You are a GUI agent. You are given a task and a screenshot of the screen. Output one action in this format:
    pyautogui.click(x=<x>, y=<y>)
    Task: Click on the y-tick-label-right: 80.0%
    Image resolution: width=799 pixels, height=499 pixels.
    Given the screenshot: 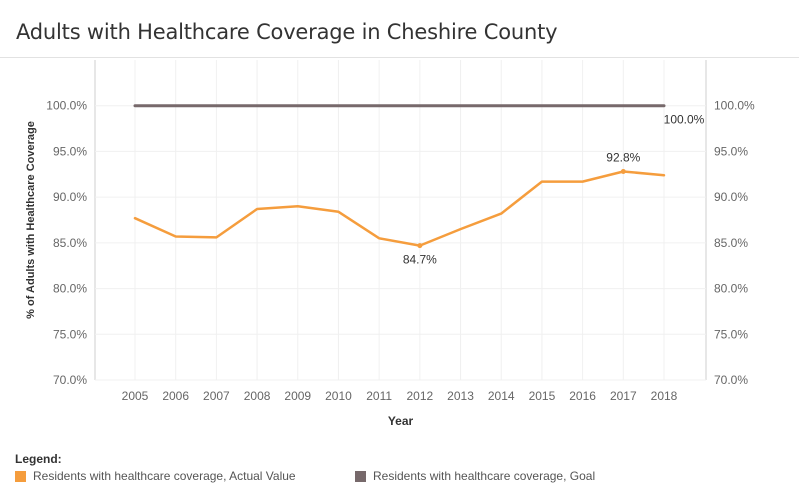 What is the action you would take?
    pyautogui.click(x=731, y=289)
    